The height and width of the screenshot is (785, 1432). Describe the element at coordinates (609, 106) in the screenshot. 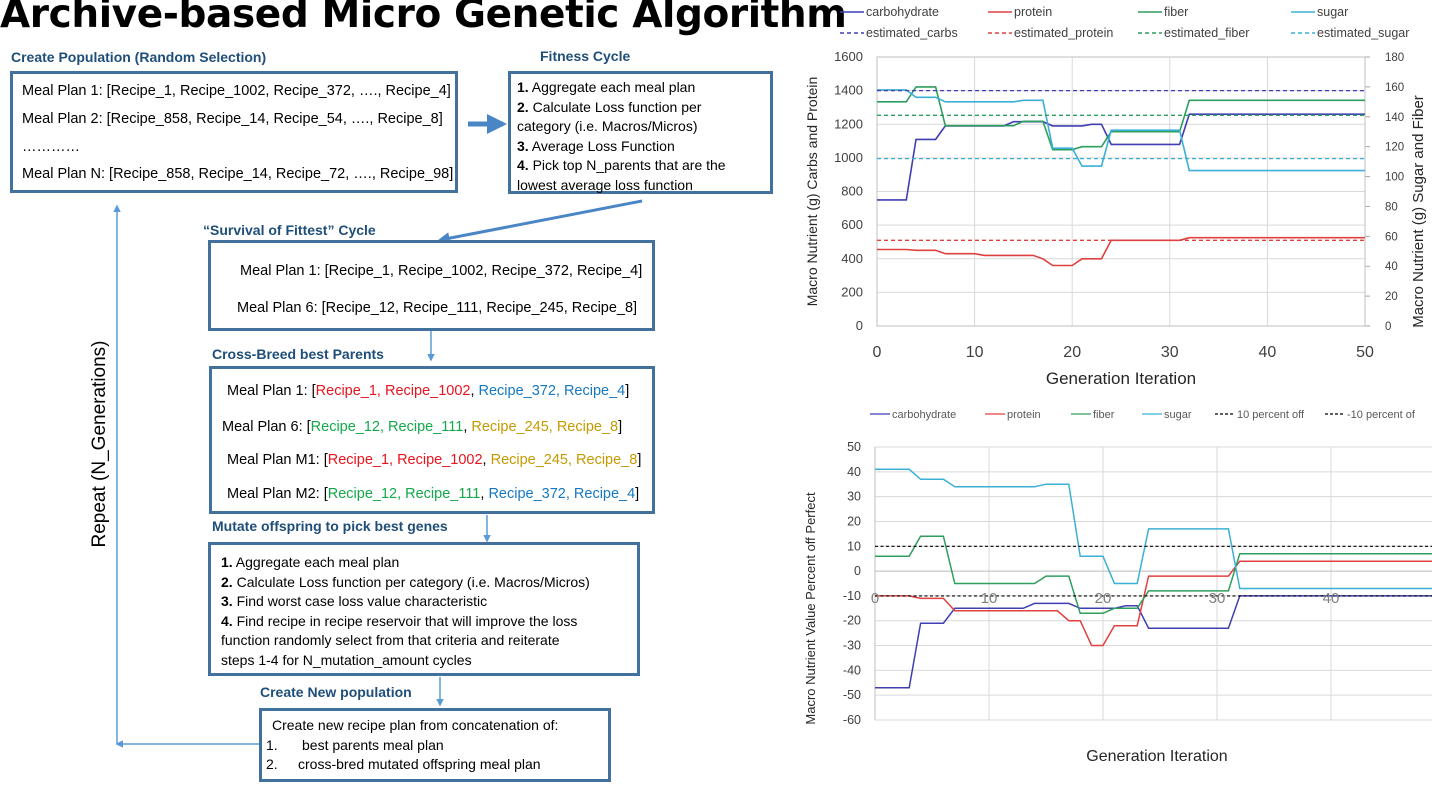

I see `fitness-step: 2. Calculate Loss function per` at that location.